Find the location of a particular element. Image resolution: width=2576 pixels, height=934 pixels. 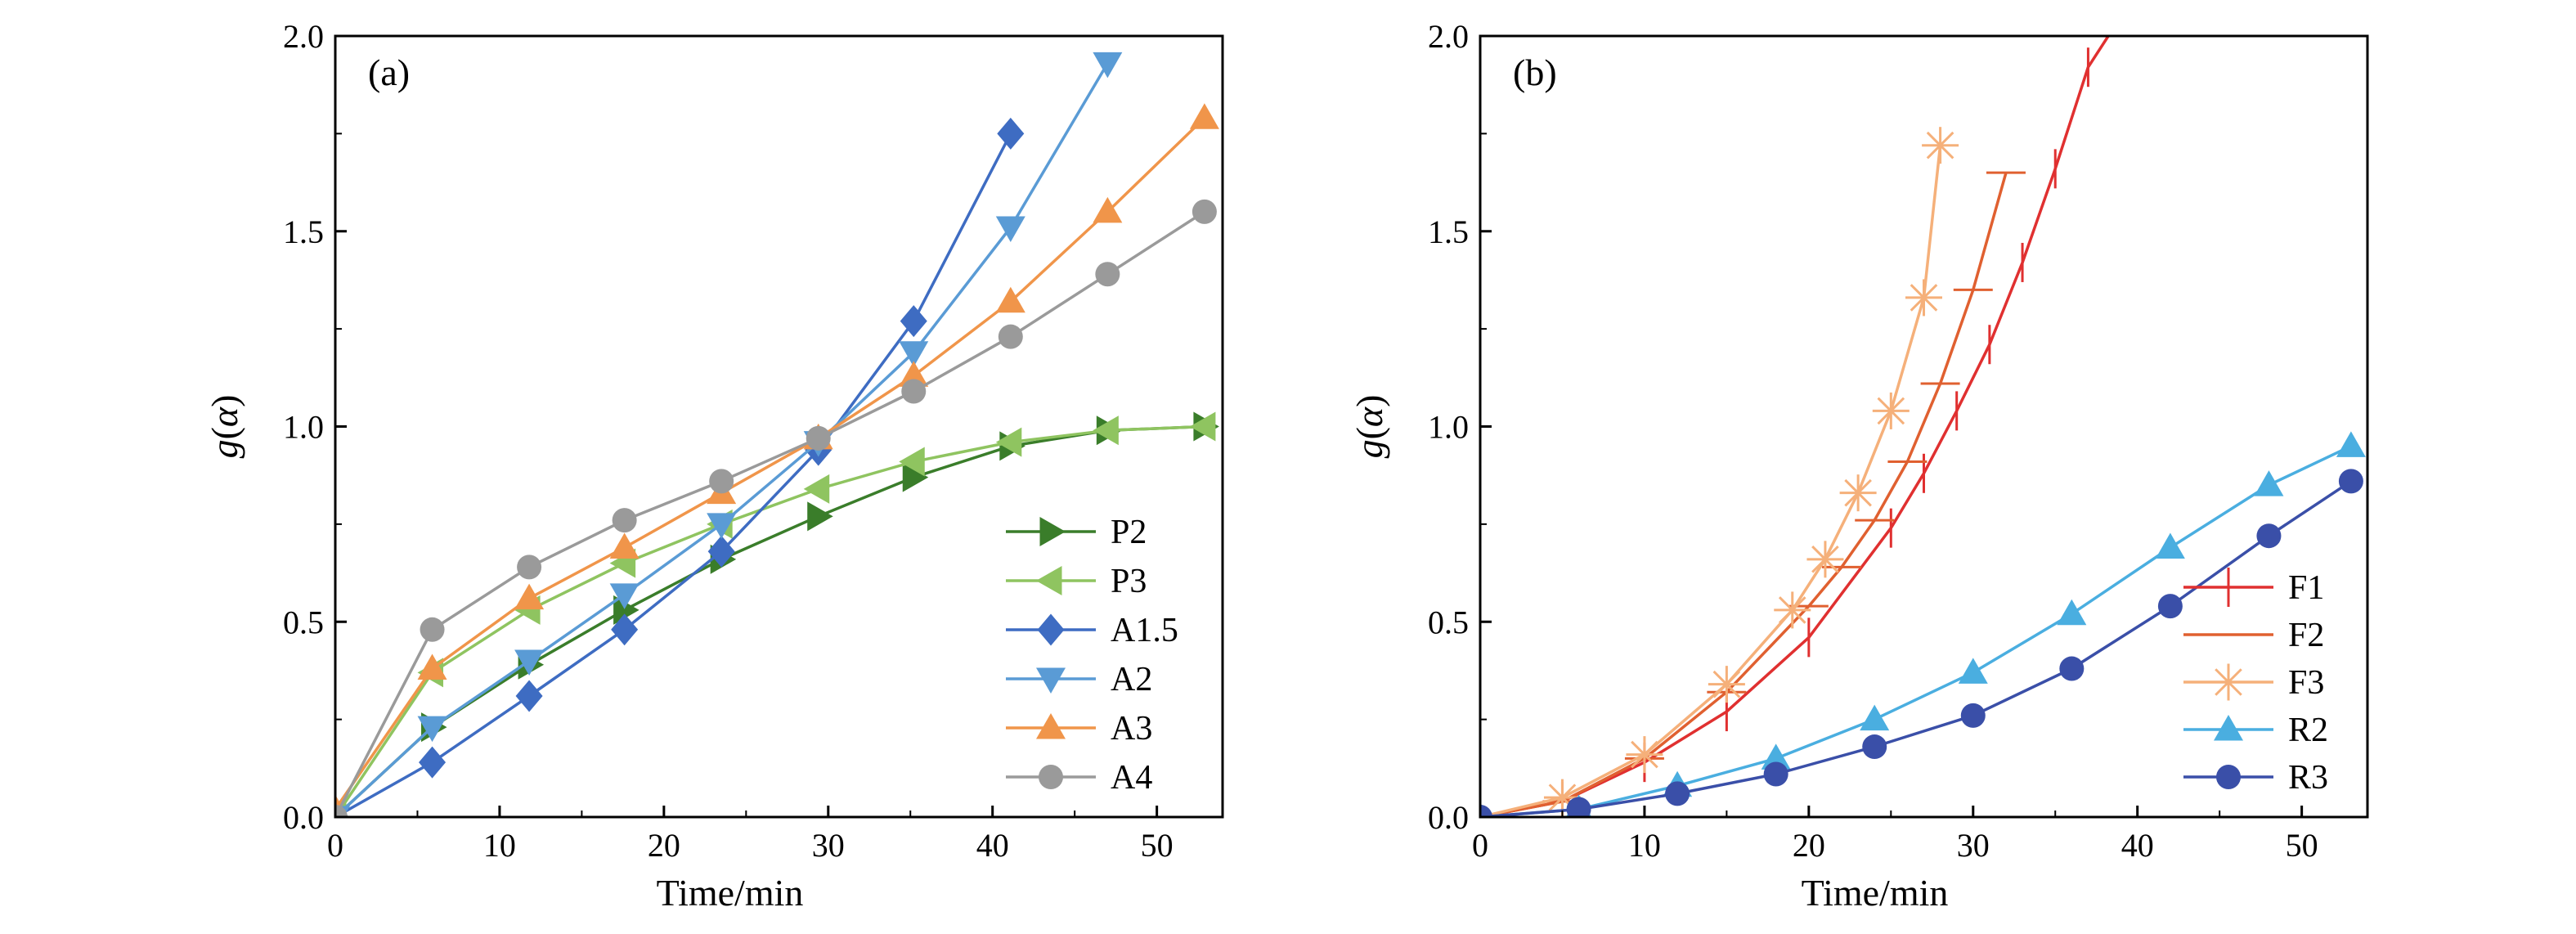

legend-label-R2: R2 is located at coordinates (2308, 730).